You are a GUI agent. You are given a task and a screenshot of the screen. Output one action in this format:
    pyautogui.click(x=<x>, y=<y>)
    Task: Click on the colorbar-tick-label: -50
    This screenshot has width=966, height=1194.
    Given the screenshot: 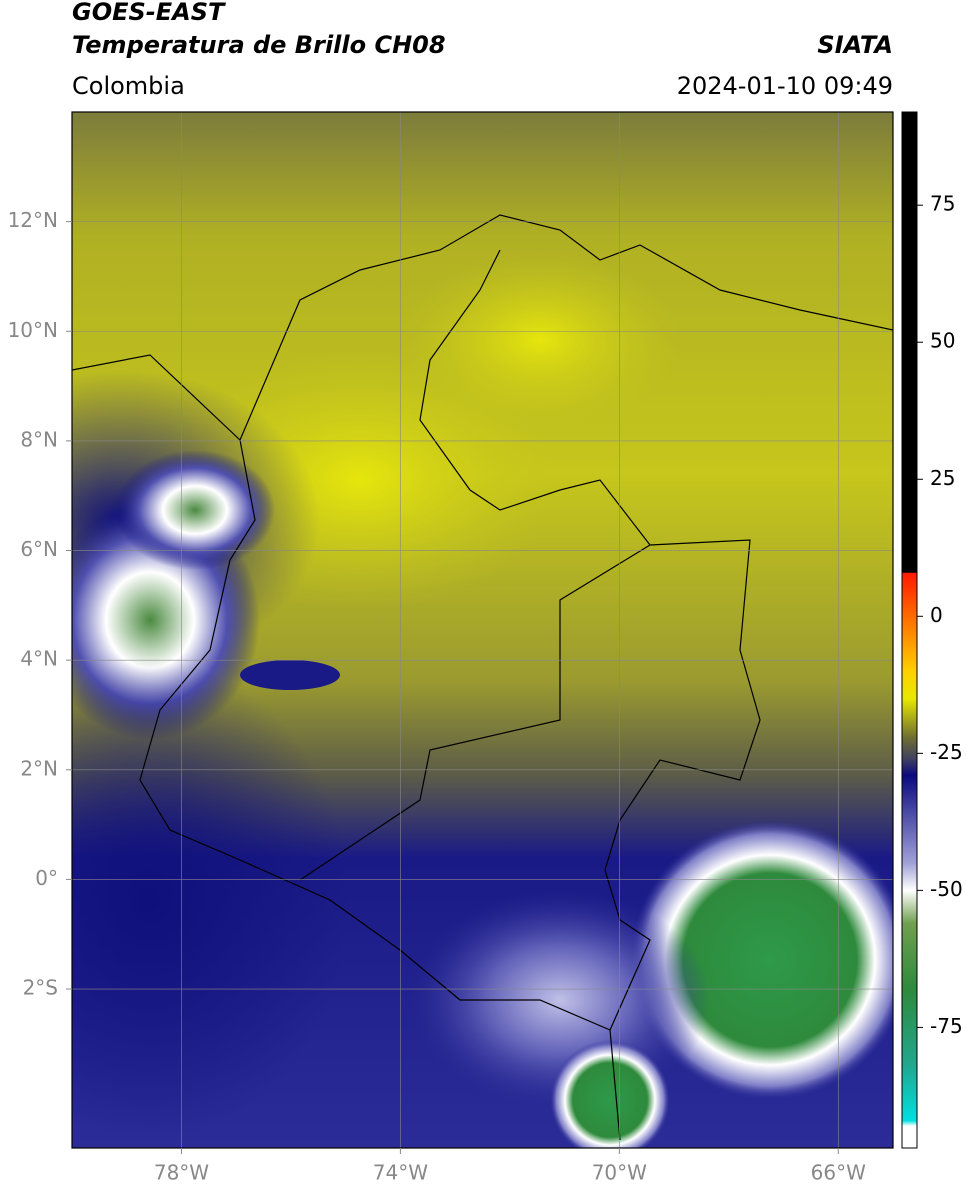 What is the action you would take?
    pyautogui.click(x=946, y=889)
    